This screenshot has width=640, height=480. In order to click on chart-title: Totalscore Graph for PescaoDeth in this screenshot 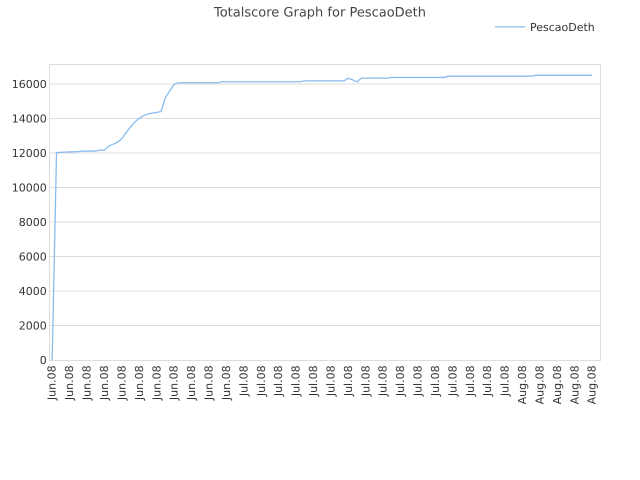, I will do `click(319, 12)`.